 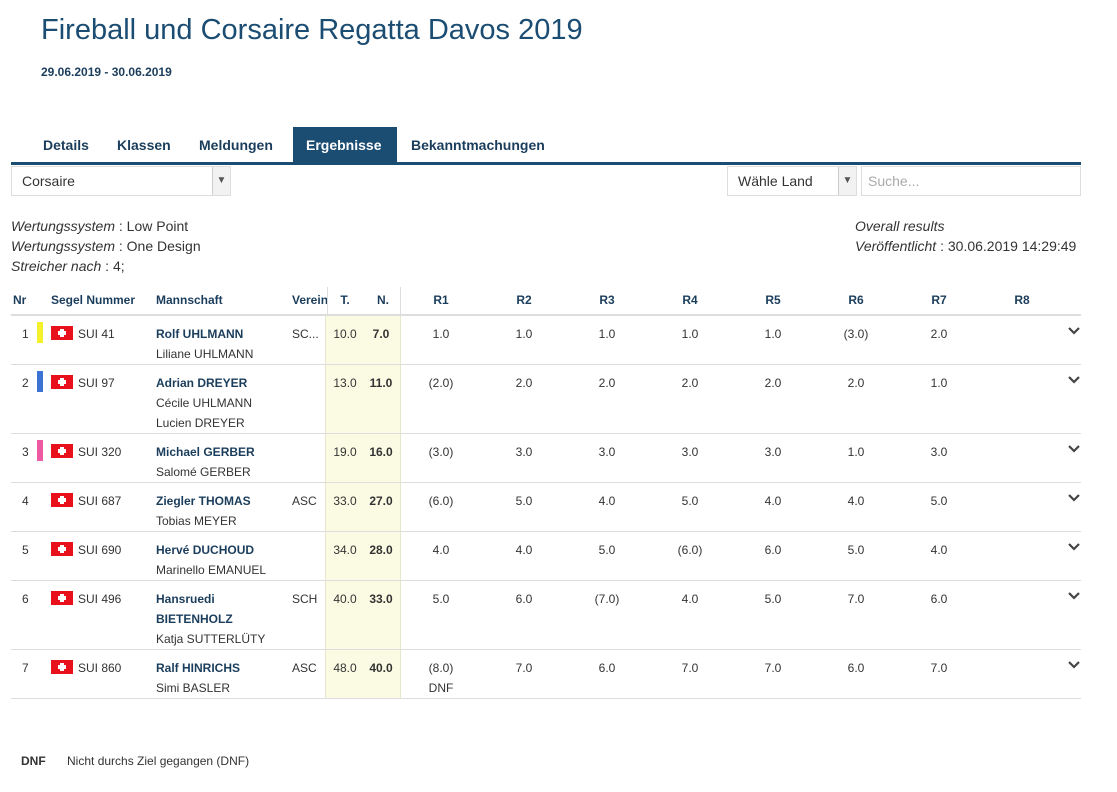 What do you see at coordinates (203, 501) in the screenshot?
I see `skipper-name: Ziegler THOMAS` at bounding box center [203, 501].